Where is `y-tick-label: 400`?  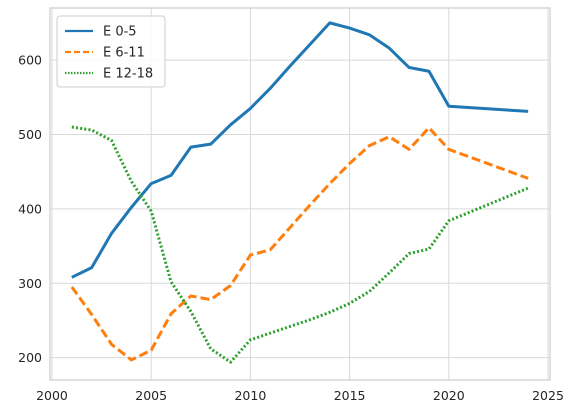
y-tick-label: 400 is located at coordinates (30, 208).